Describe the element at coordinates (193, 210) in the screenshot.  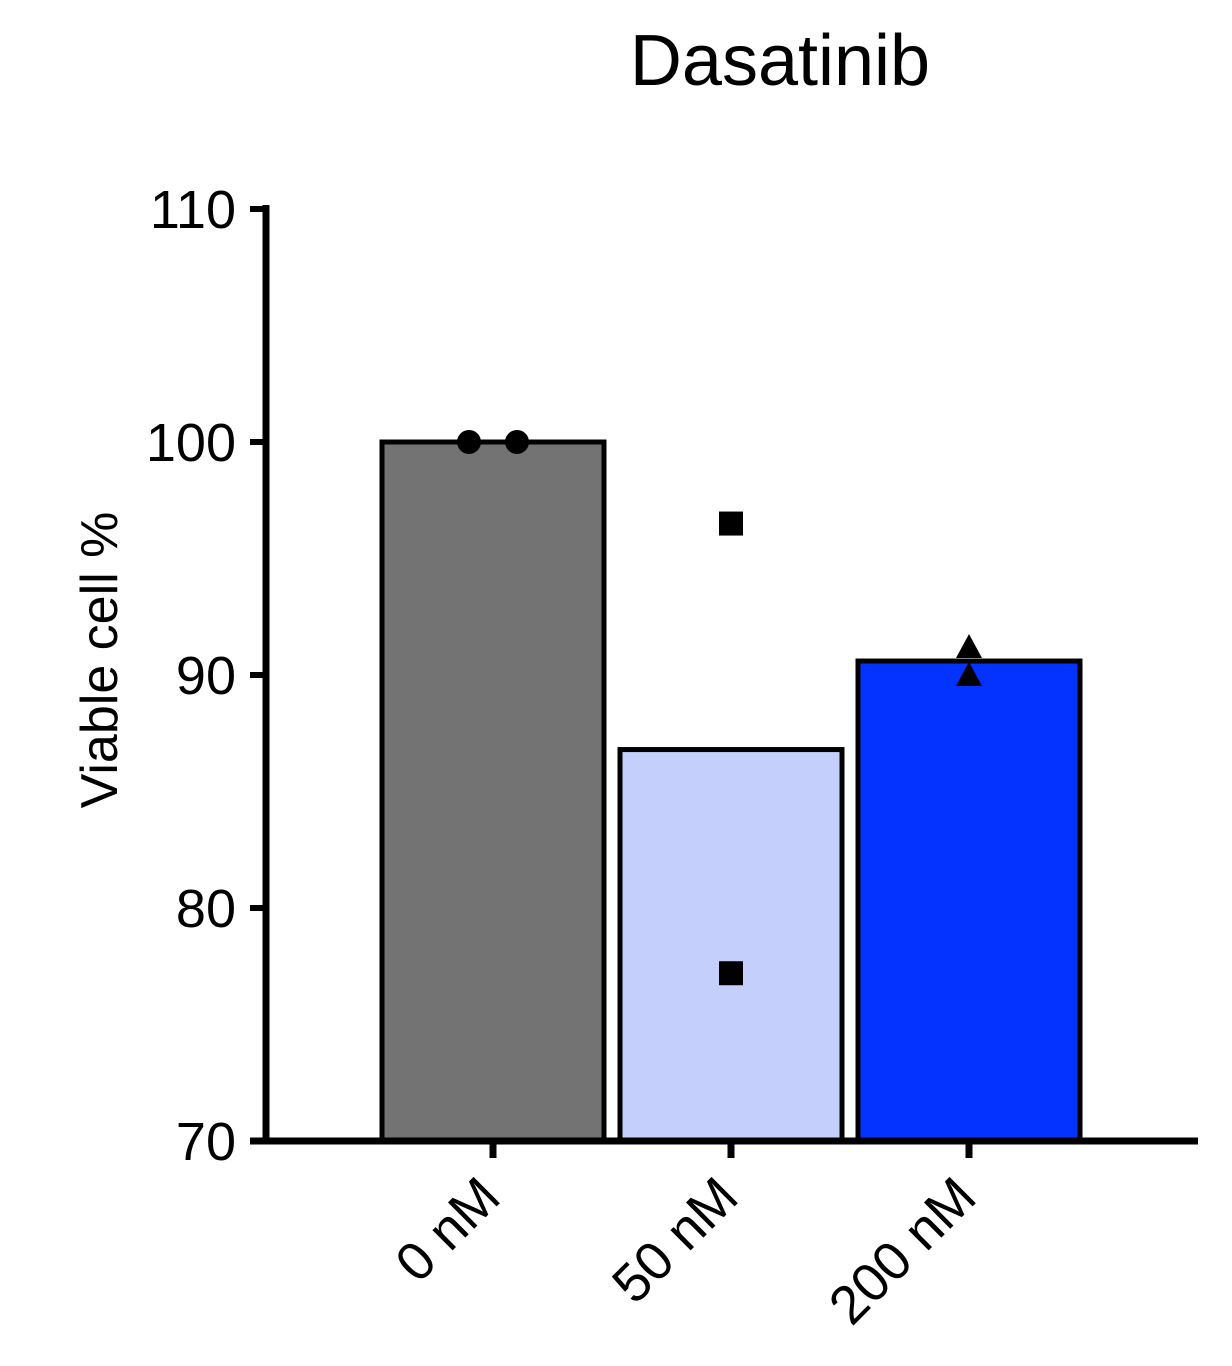
I see `y-tick-label-5: 110` at that location.